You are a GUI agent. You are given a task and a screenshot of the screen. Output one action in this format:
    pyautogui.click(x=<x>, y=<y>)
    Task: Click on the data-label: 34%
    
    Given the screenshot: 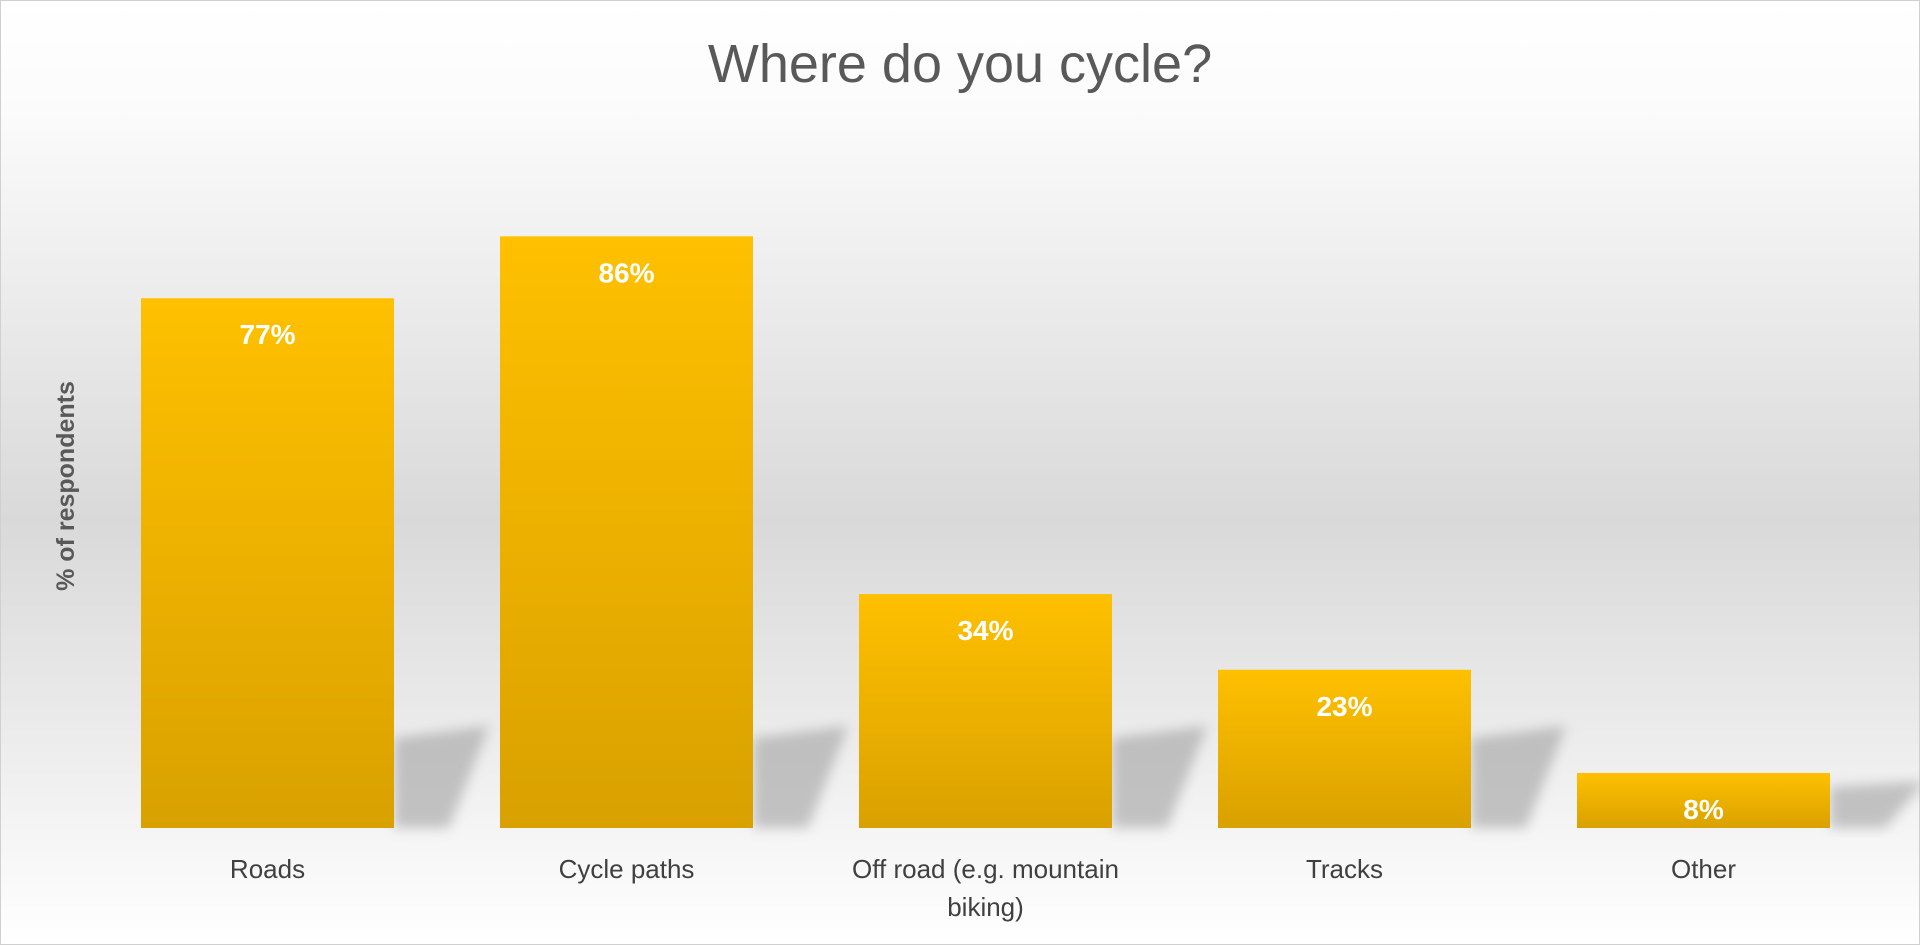 What is the action you would take?
    pyautogui.click(x=985, y=630)
    